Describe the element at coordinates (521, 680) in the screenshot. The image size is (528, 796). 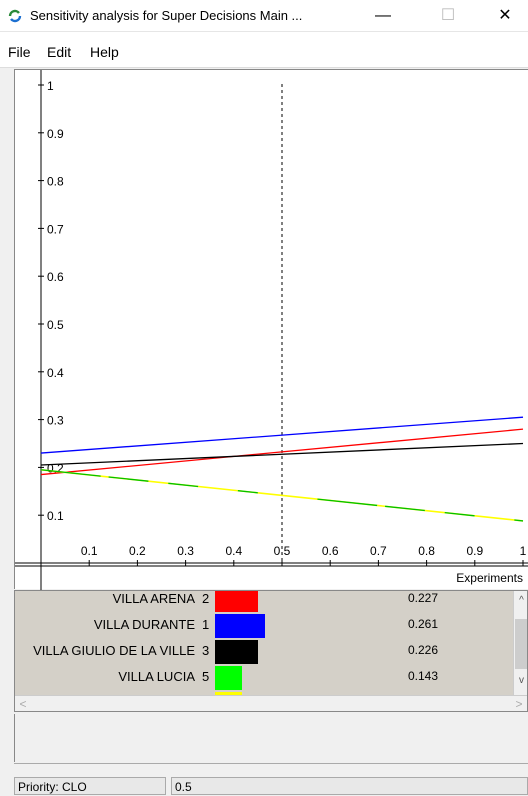
I see `scroll-down-icon: v` at that location.